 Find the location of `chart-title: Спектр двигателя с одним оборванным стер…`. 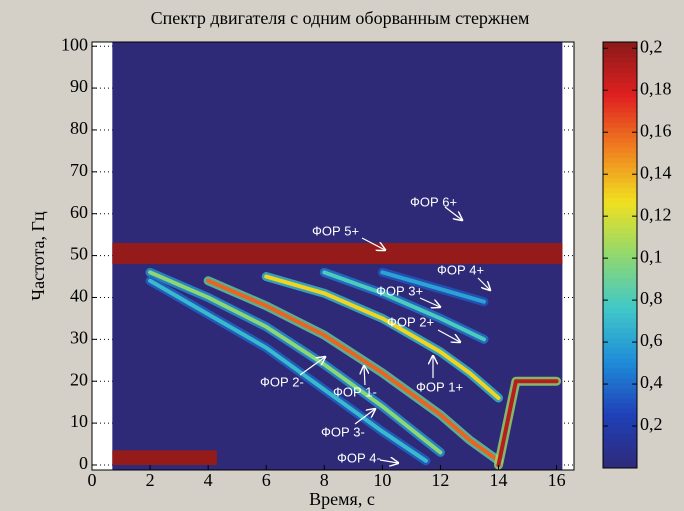

chart-title: Спектр двигателя с одним оборванным стер… is located at coordinates (340, 18).